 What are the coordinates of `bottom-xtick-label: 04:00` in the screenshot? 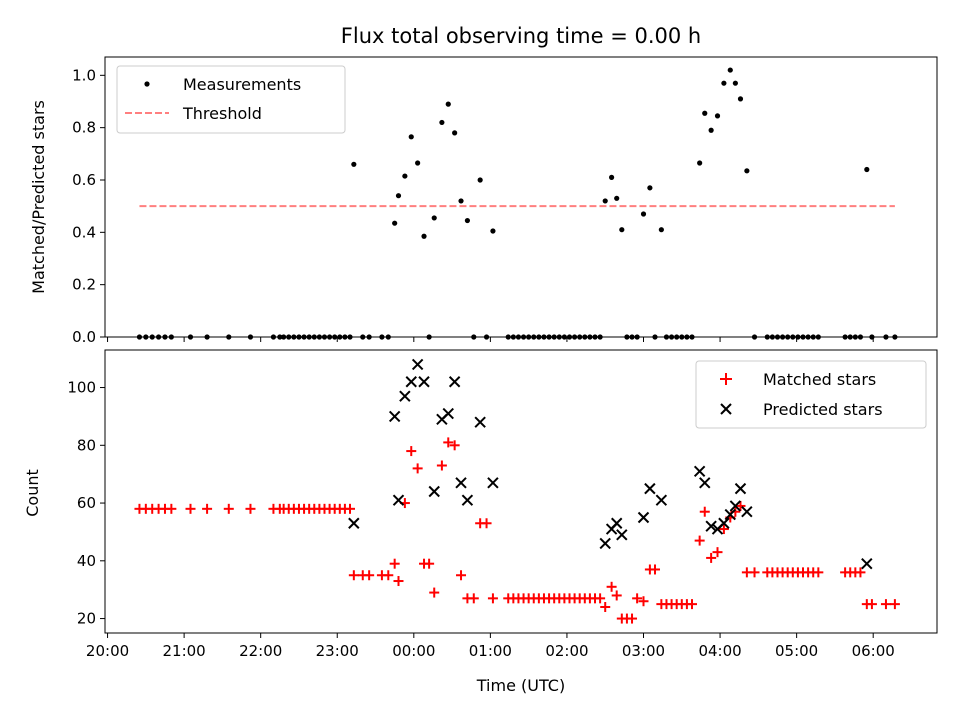 It's located at (719, 651).